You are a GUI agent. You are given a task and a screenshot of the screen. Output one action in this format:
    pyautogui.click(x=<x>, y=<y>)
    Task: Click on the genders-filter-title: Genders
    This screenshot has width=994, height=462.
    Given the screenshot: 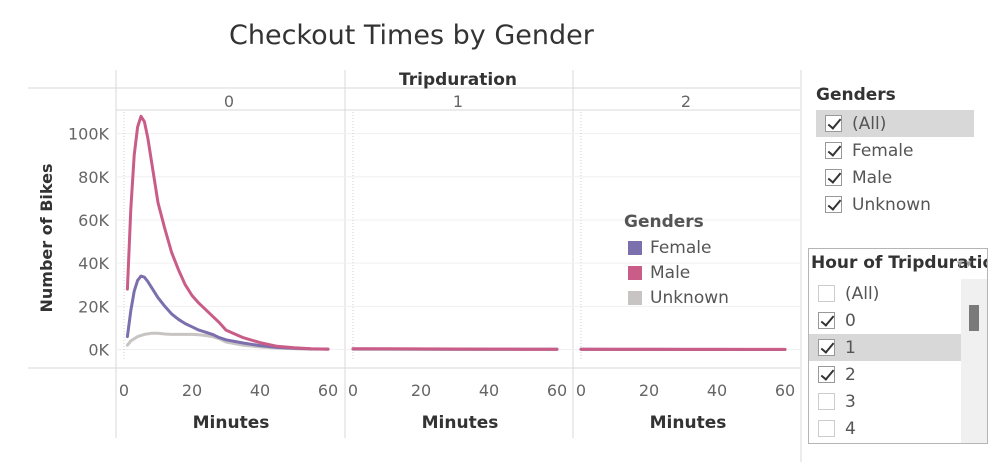 What is the action you would take?
    pyautogui.click(x=856, y=95)
    